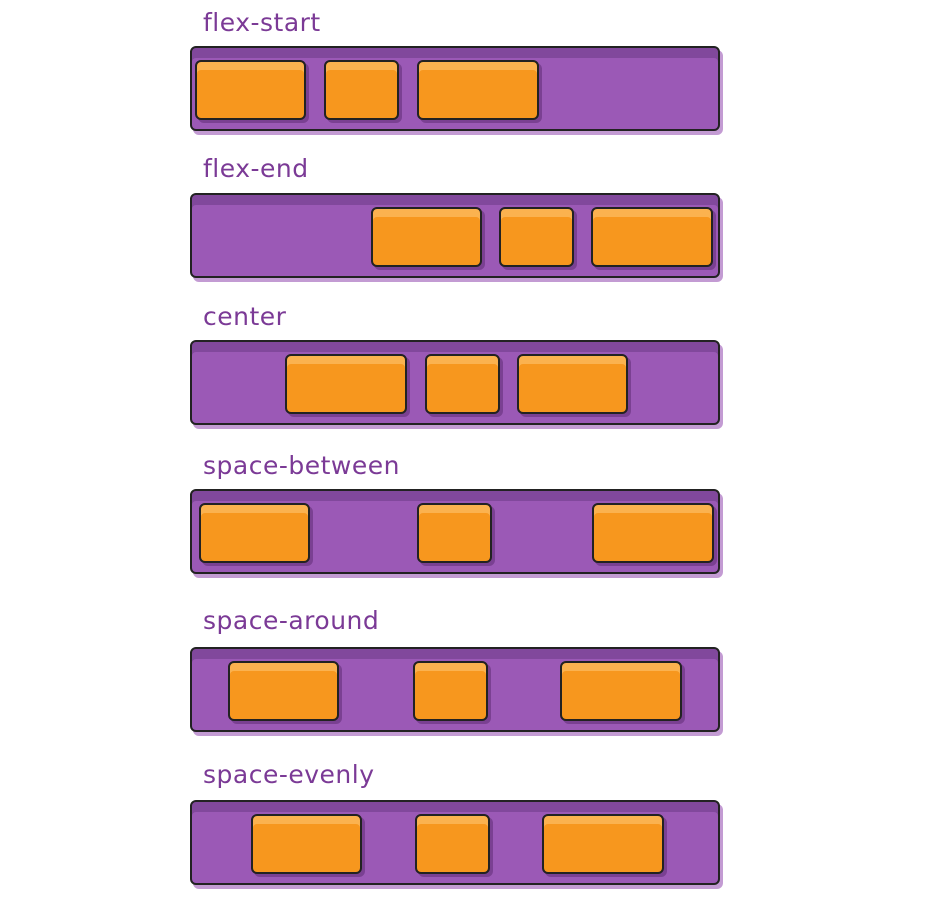 The height and width of the screenshot is (909, 941). What do you see at coordinates (291, 620) in the screenshot?
I see `label-space-around: space-around` at bounding box center [291, 620].